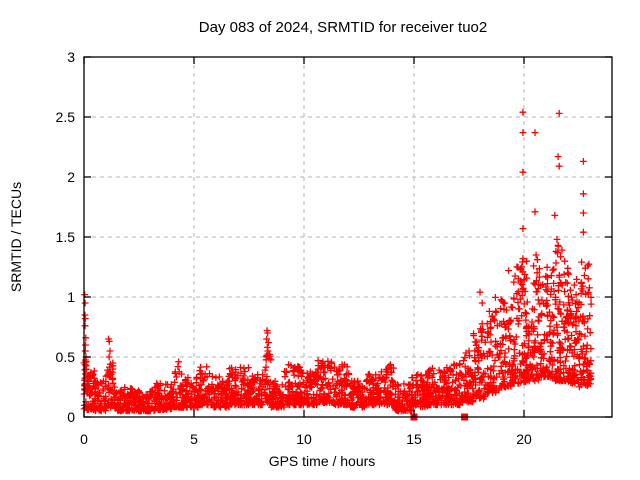 The height and width of the screenshot is (480, 640). I want to click on x-tick-label: 0, so click(84, 439).